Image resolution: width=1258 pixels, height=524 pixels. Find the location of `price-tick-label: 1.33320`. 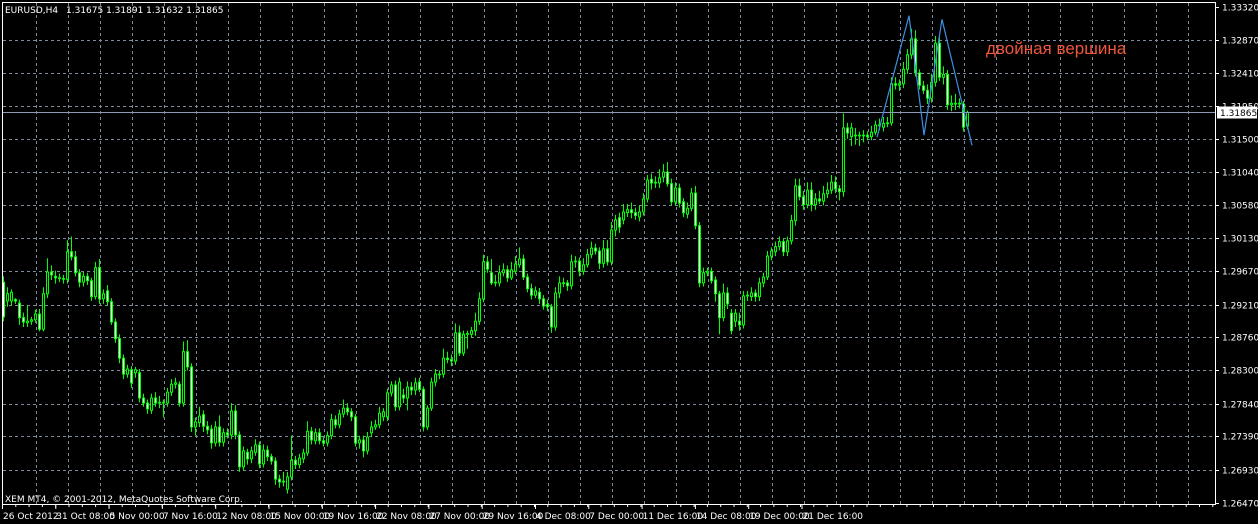

price-tick-label: 1.33320 is located at coordinates (1240, 9).